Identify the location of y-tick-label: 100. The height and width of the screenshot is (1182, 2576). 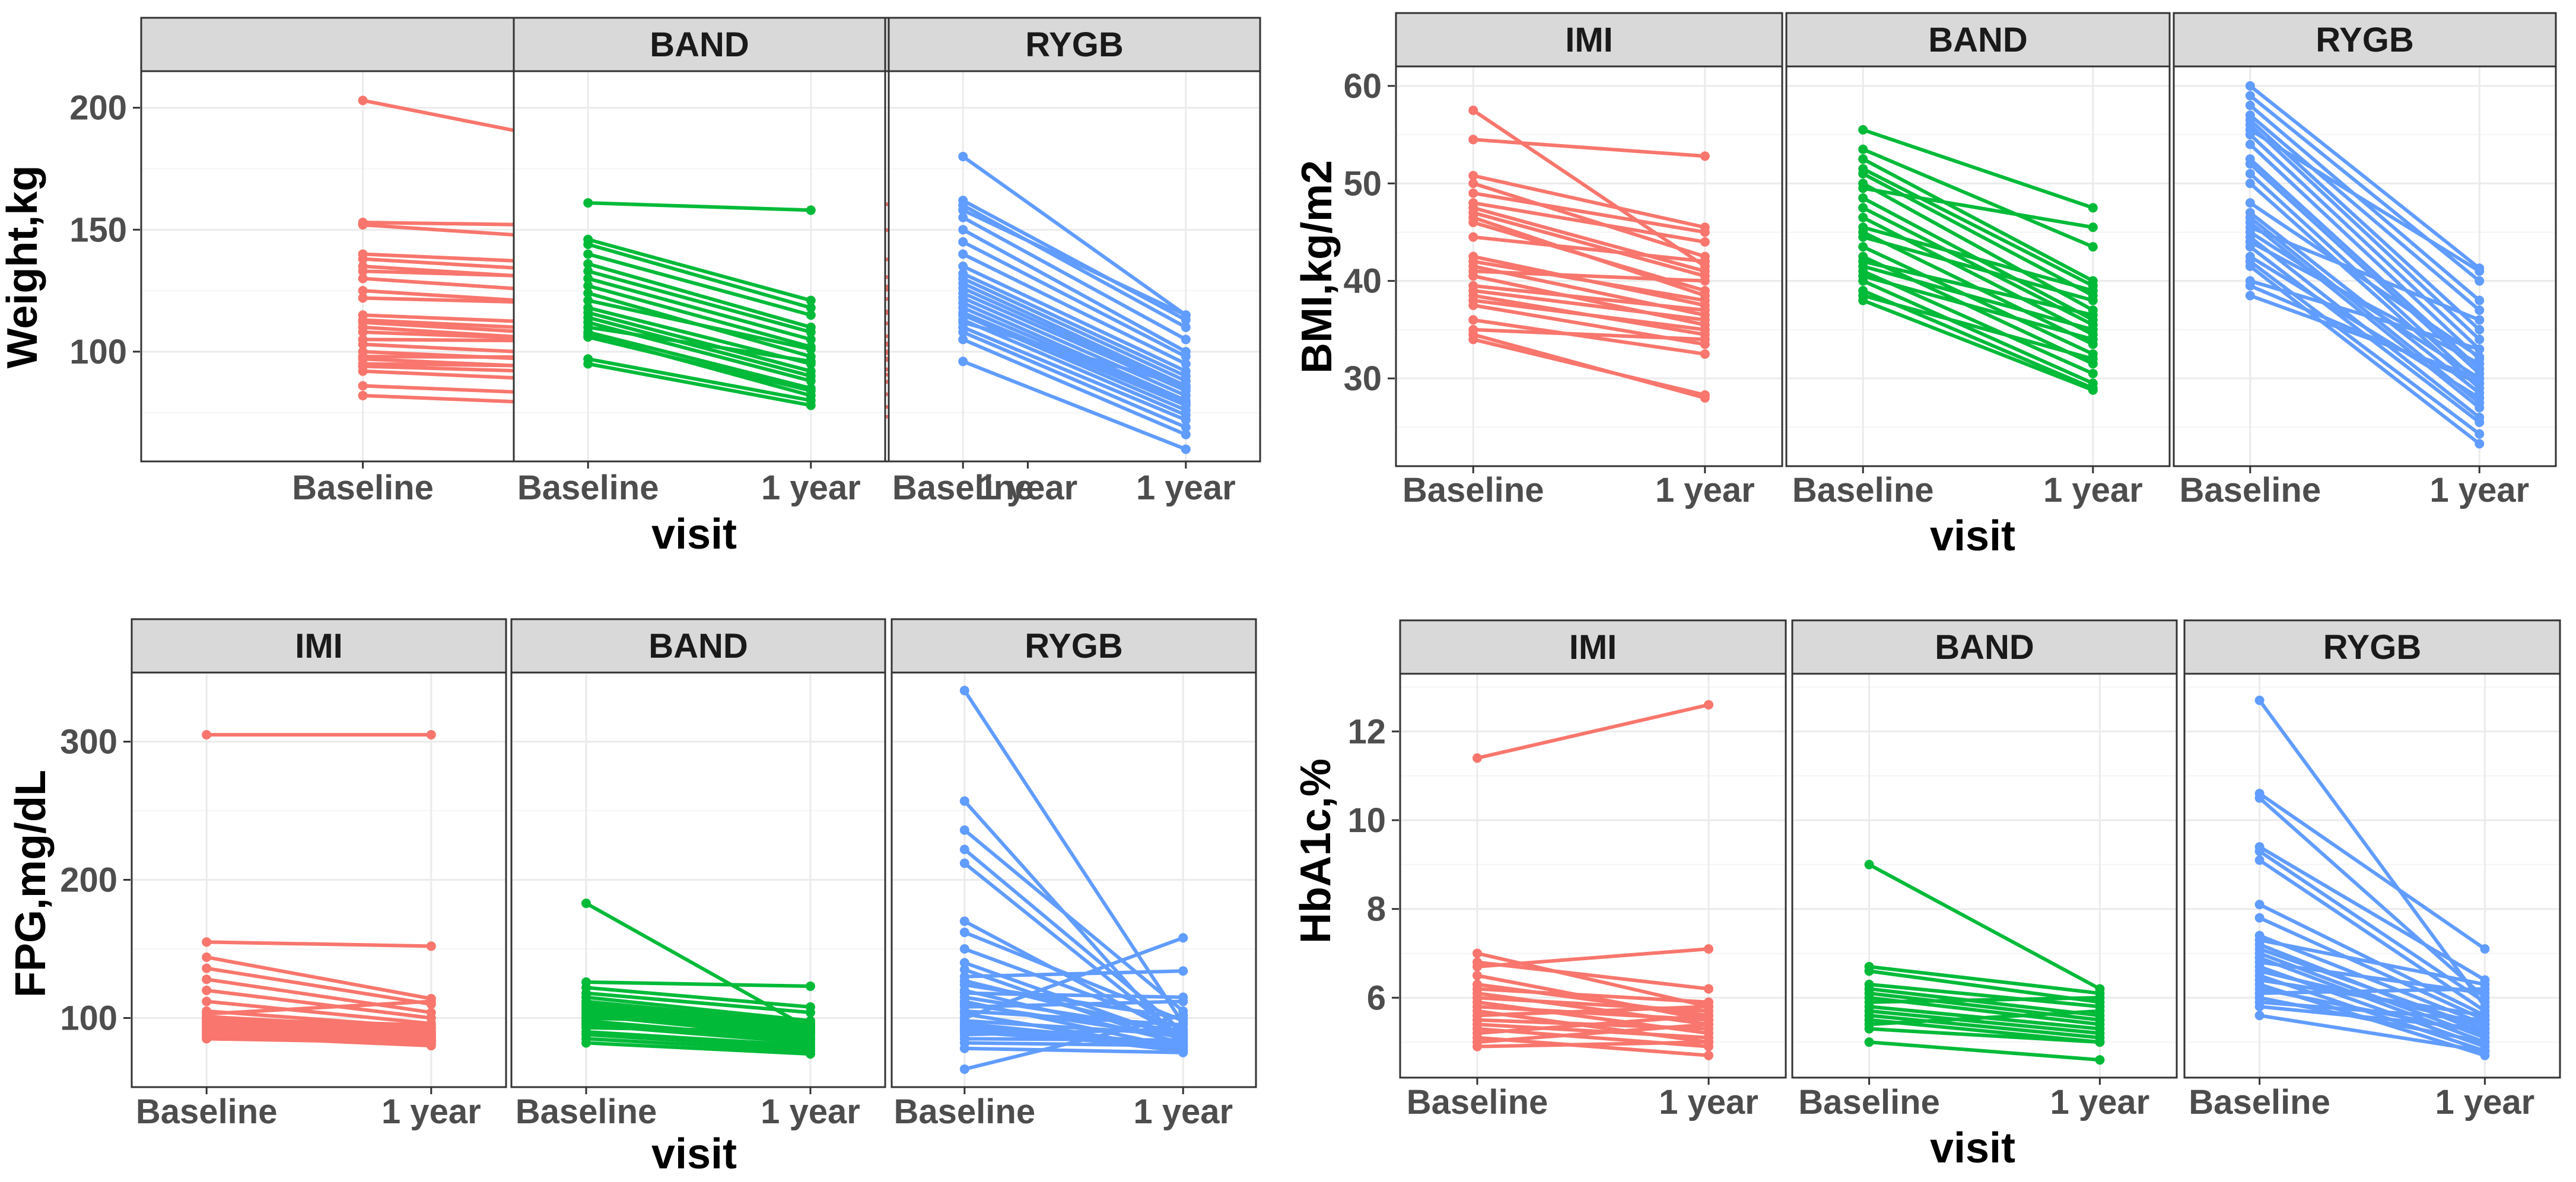
(88, 1018).